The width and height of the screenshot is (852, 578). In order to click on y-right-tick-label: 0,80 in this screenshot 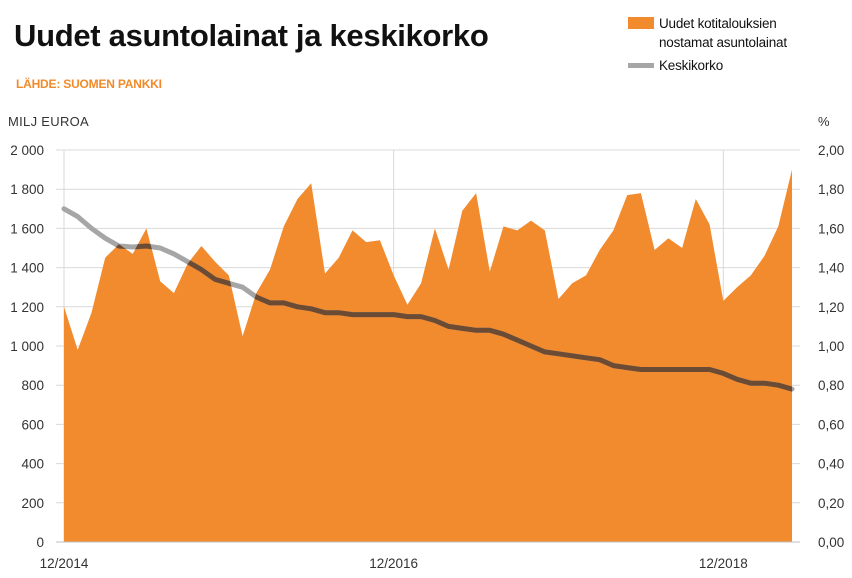, I will do `click(831, 385)`.